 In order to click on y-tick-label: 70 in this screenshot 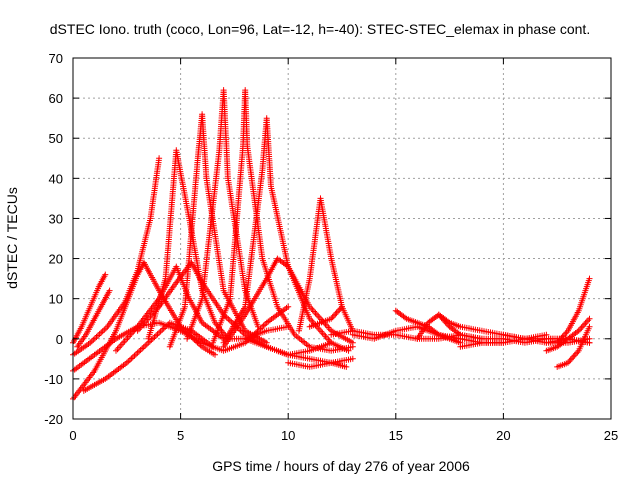, I will do `click(56, 58)`.